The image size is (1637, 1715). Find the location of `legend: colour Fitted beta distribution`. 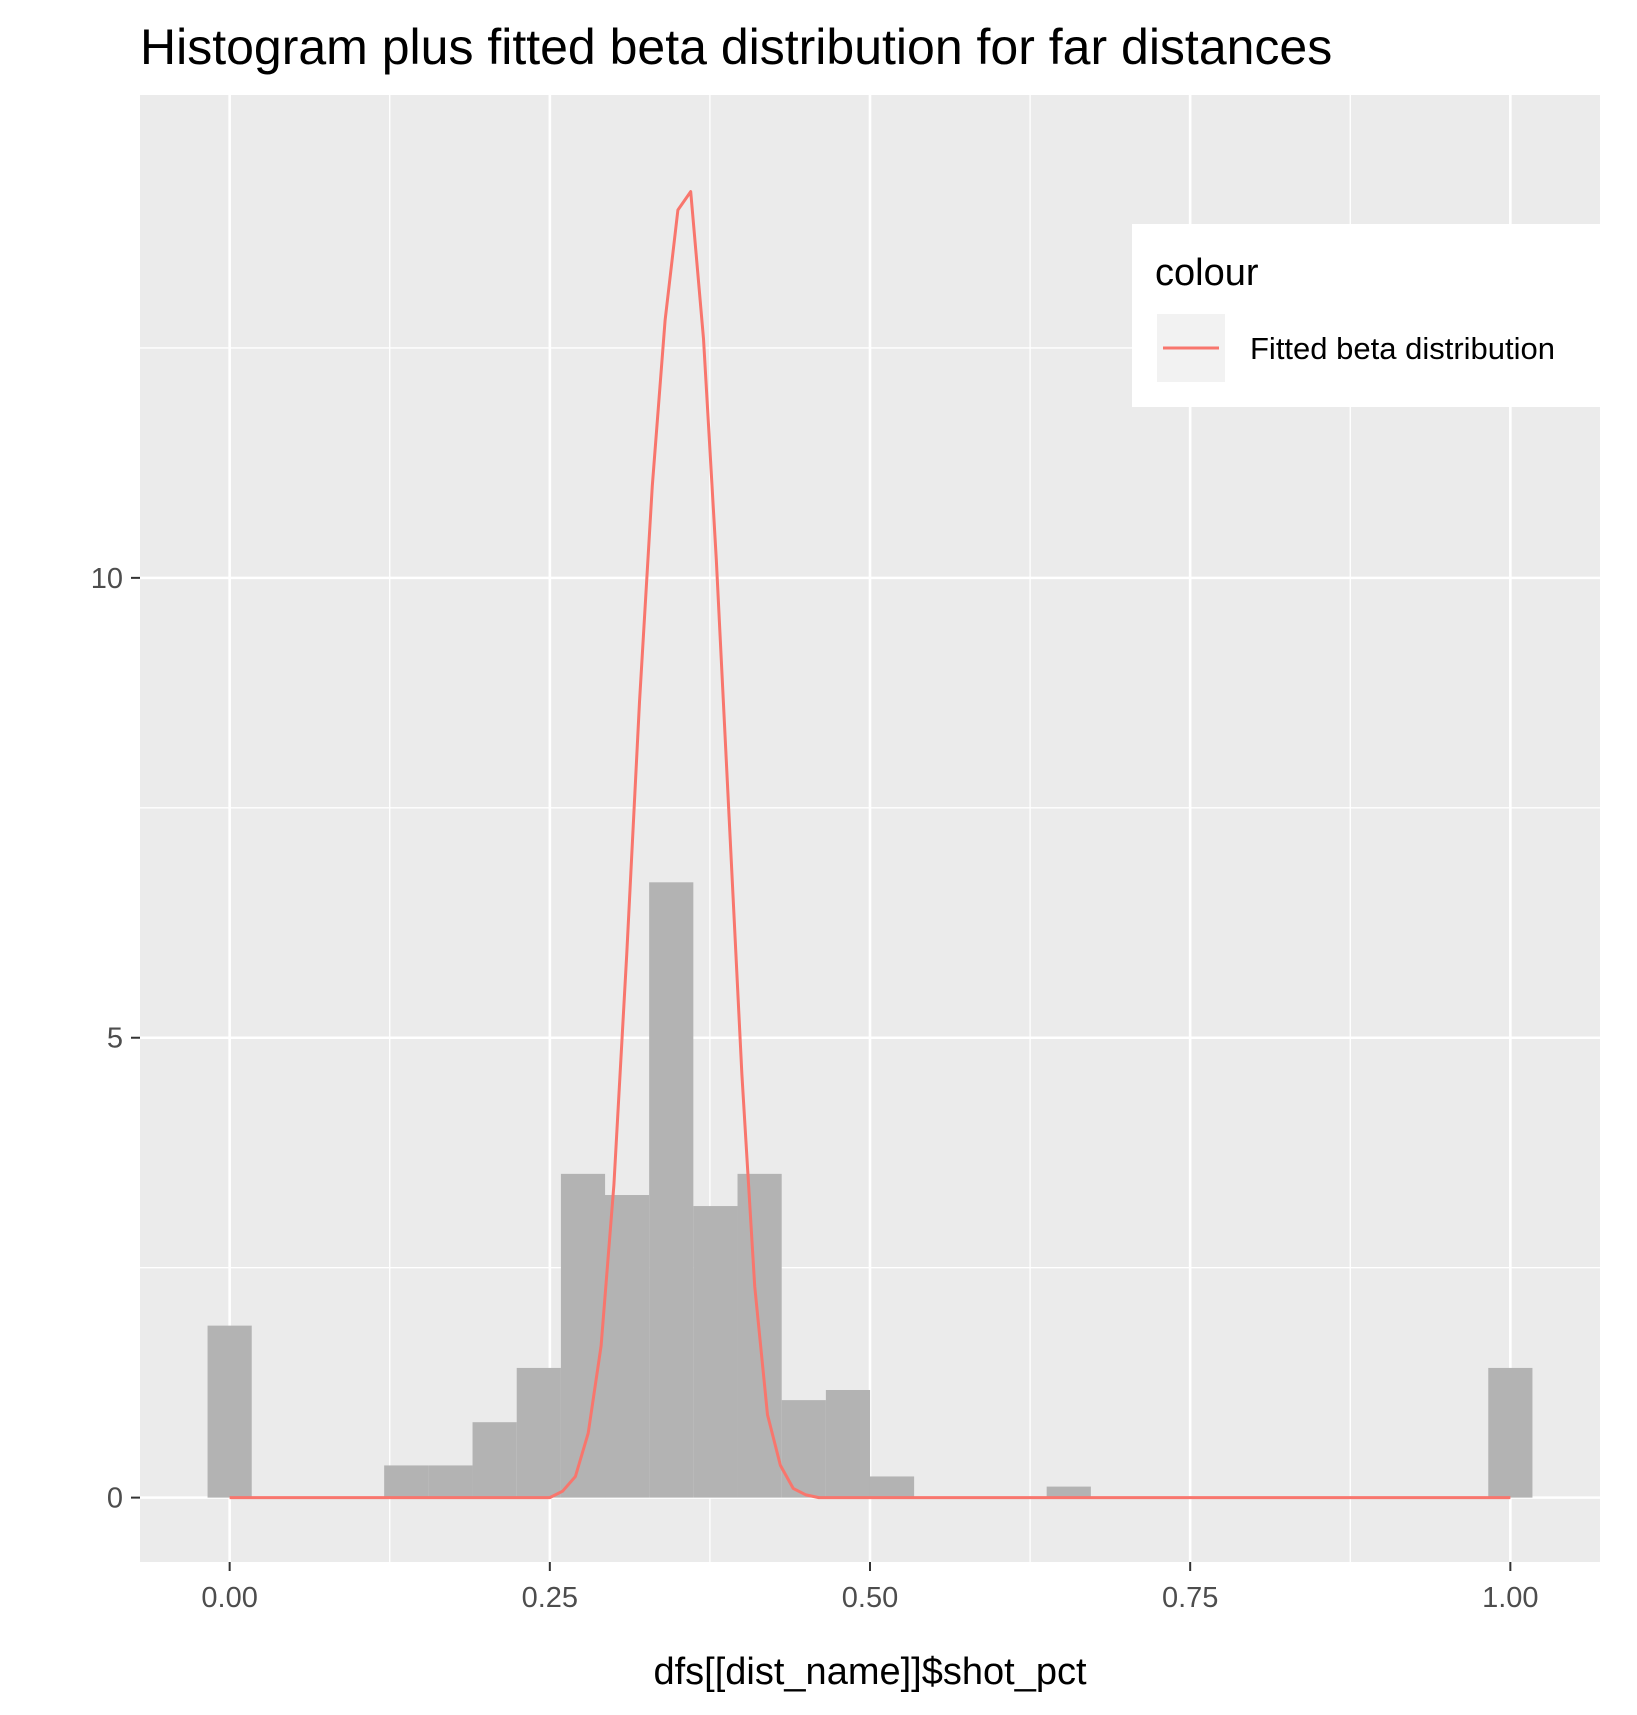

legend: colour Fitted beta distribution is located at coordinates (1366, 315).